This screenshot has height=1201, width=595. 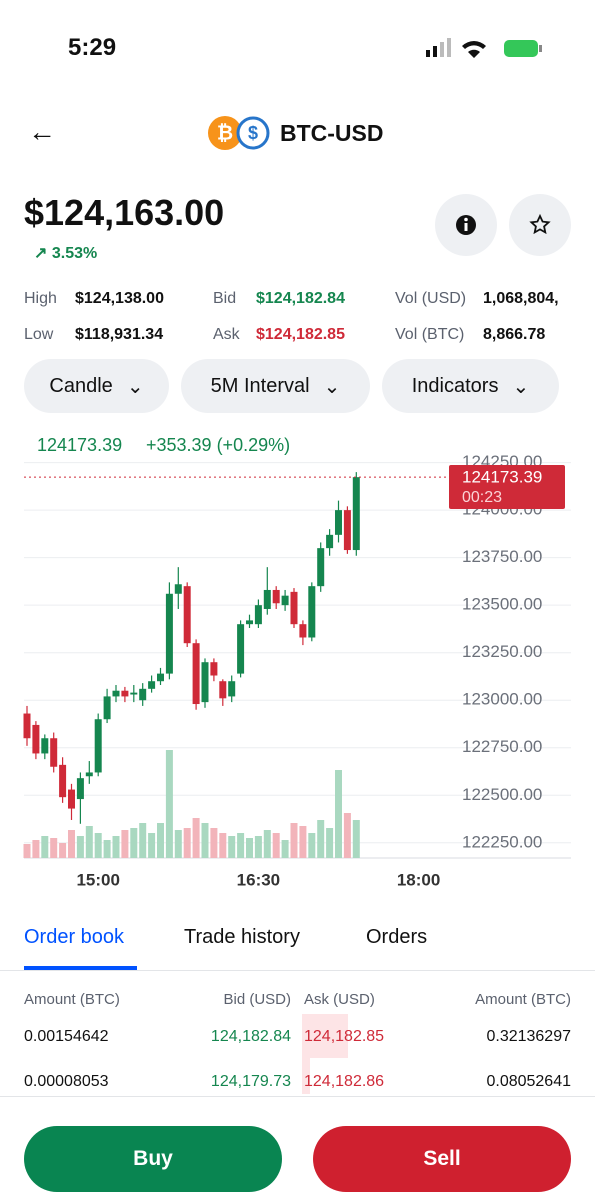 I want to click on y-tick-label: 122500.00, so click(x=502, y=794).